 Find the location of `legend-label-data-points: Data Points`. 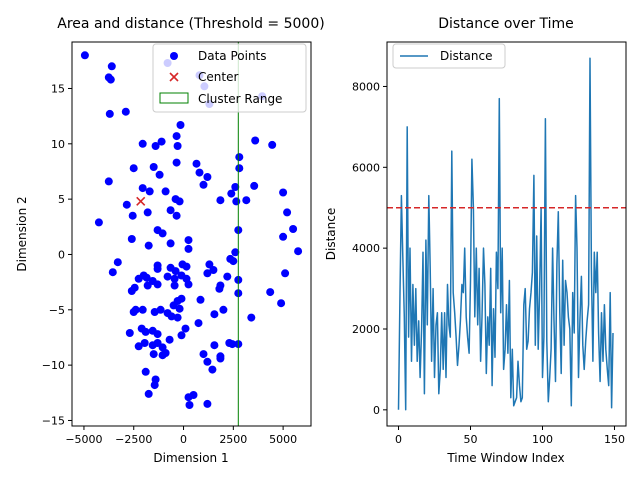

legend-label-data-points: Data Points is located at coordinates (232, 56).